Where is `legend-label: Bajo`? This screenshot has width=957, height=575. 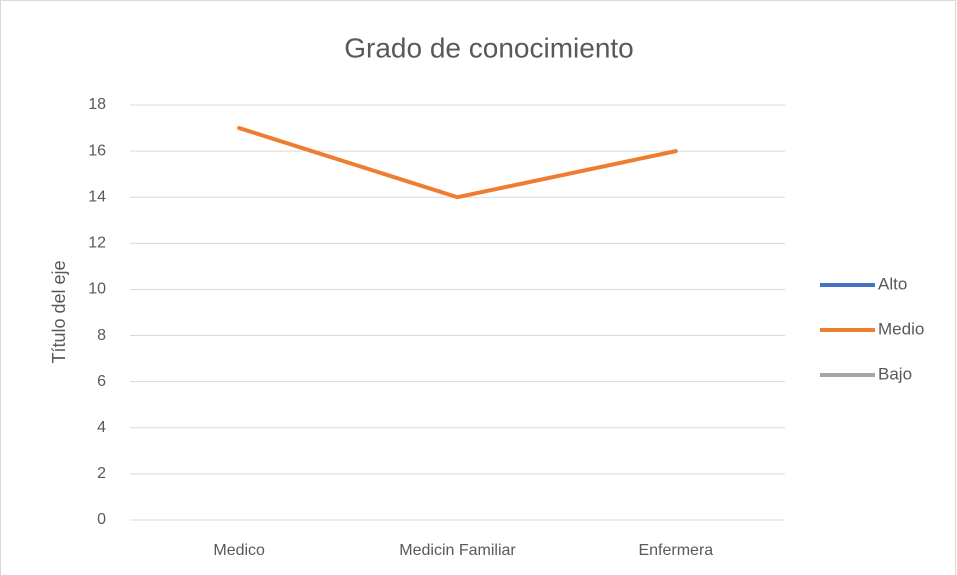
legend-label: Bajo is located at coordinates (895, 373).